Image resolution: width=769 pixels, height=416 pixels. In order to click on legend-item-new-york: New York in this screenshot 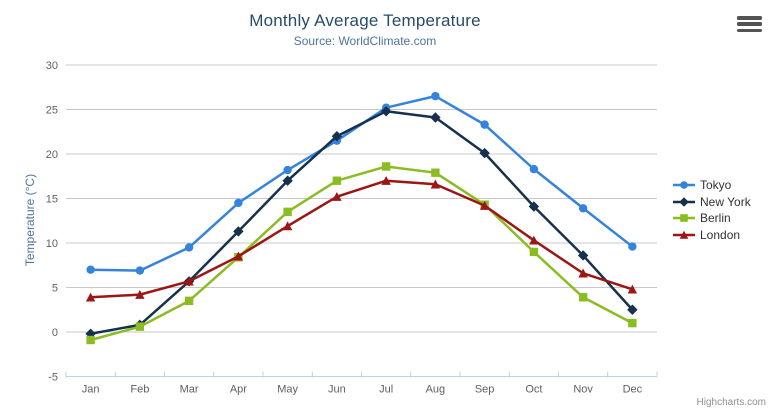, I will do `click(712, 201)`.